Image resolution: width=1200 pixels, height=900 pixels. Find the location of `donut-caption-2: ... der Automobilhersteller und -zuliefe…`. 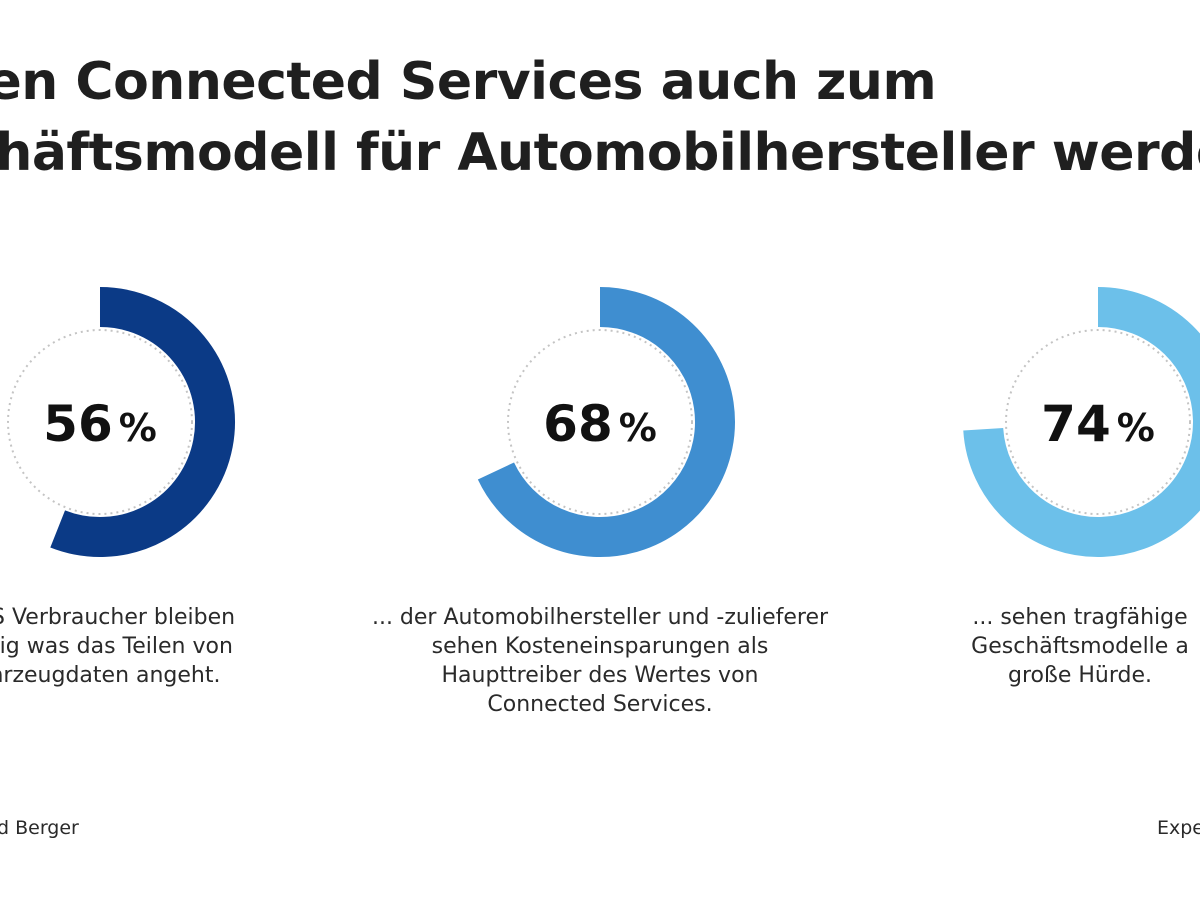

donut-caption-2: ... der Automobilhersteller und -zuliefe… is located at coordinates (600, 661).